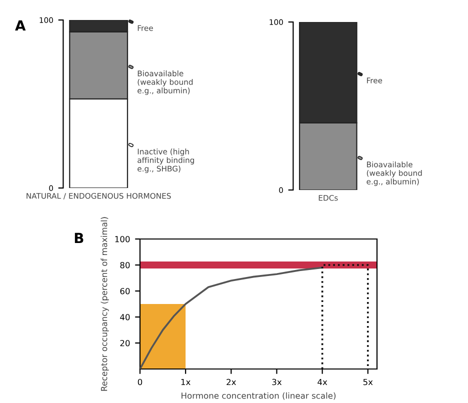 Image resolution: width=468 pixels, height=403 pixels. What do you see at coordinates (259, 396) in the screenshot?
I see `x-axis-title: Hormone concentration (linear scale)` at bounding box center [259, 396].